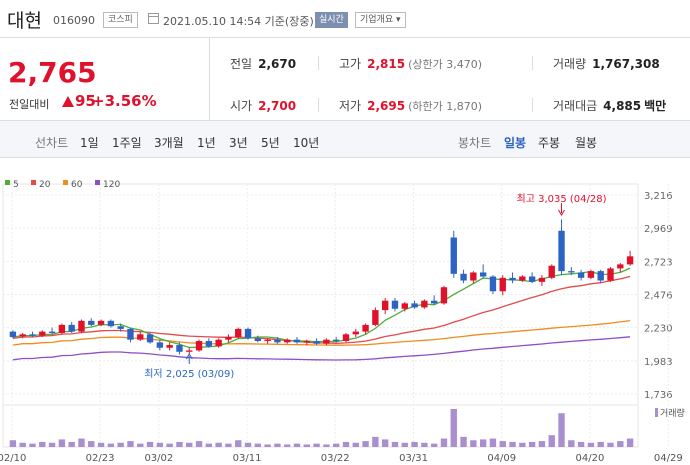 The width and height of the screenshot is (690, 465). Describe the element at coordinates (29, 104) in the screenshot. I see `change-label: 전일대비` at that location.